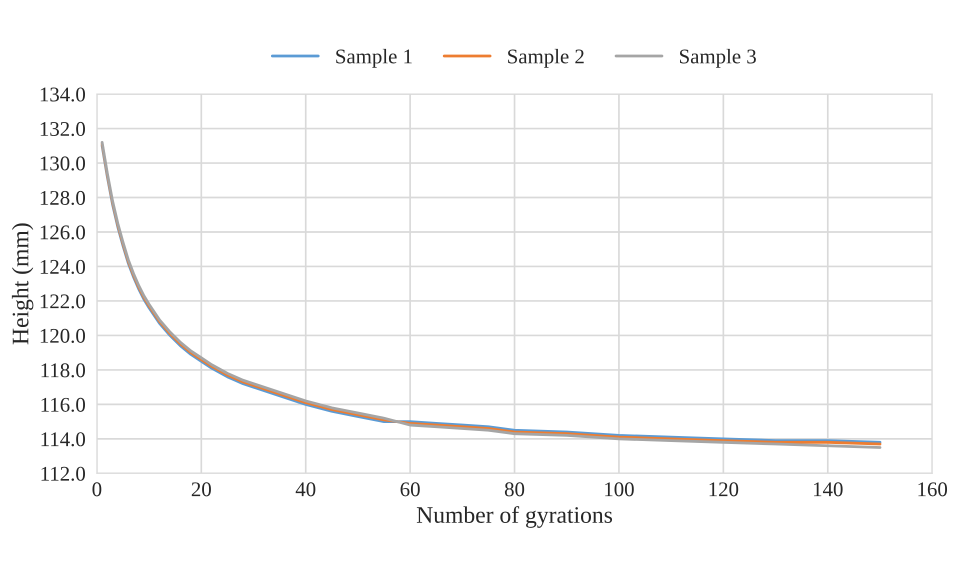 The height and width of the screenshot is (588, 969). What do you see at coordinates (63, 405) in the screenshot?
I see `y-tick-label: 116.0` at bounding box center [63, 405].